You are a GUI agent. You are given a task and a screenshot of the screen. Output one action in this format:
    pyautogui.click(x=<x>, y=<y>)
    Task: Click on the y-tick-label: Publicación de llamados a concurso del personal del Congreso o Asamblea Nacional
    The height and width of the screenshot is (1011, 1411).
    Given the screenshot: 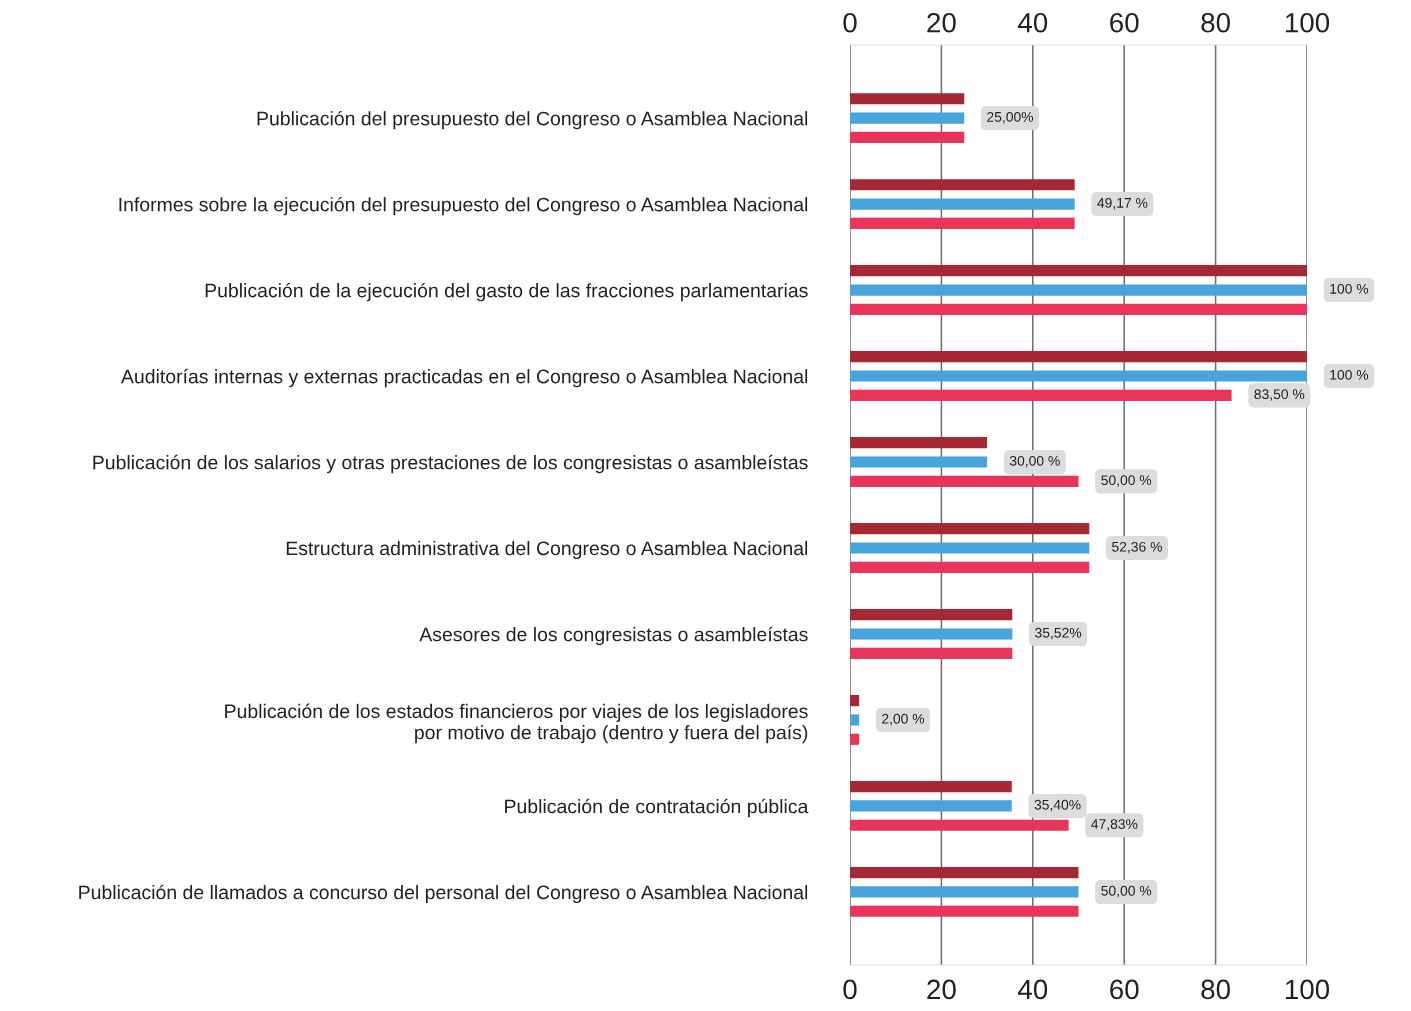 What is the action you would take?
    pyautogui.click(x=443, y=894)
    